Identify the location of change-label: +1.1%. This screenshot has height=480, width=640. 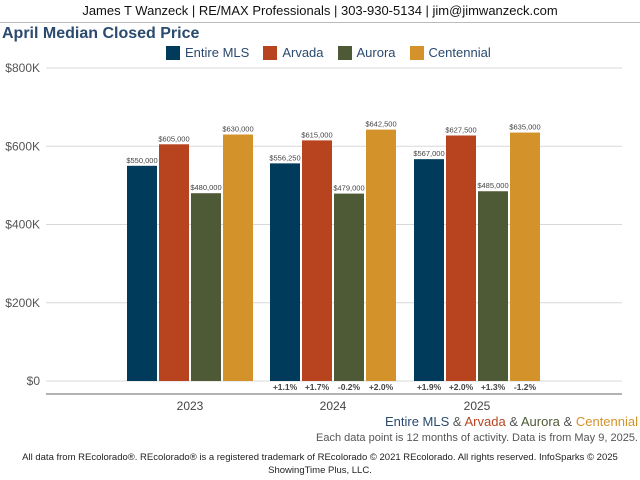
(285, 387).